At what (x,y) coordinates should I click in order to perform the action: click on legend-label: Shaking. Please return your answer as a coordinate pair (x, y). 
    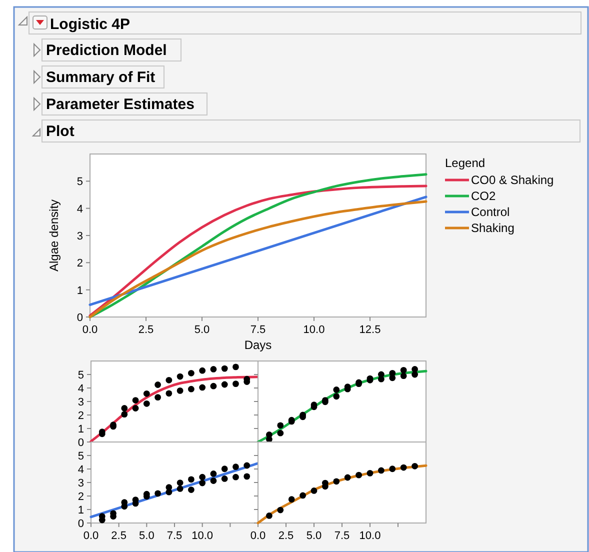
    Looking at the image, I should click on (492, 228).